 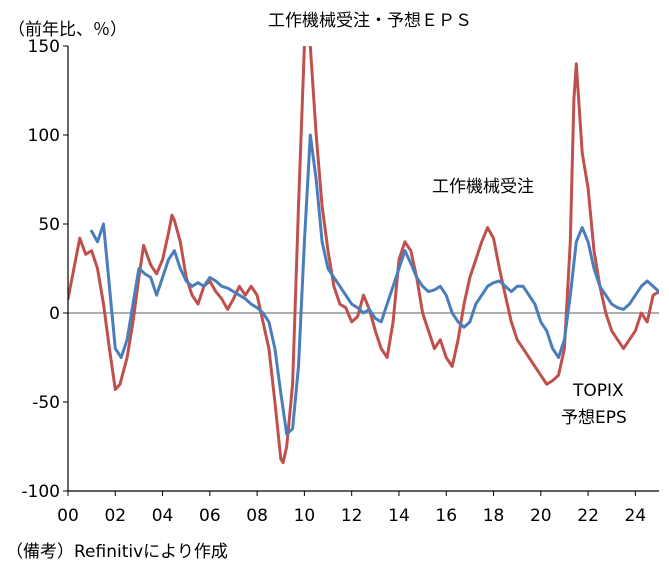 What do you see at coordinates (68, 516) in the screenshot?
I see `x-tick-label: 00` at bounding box center [68, 516].